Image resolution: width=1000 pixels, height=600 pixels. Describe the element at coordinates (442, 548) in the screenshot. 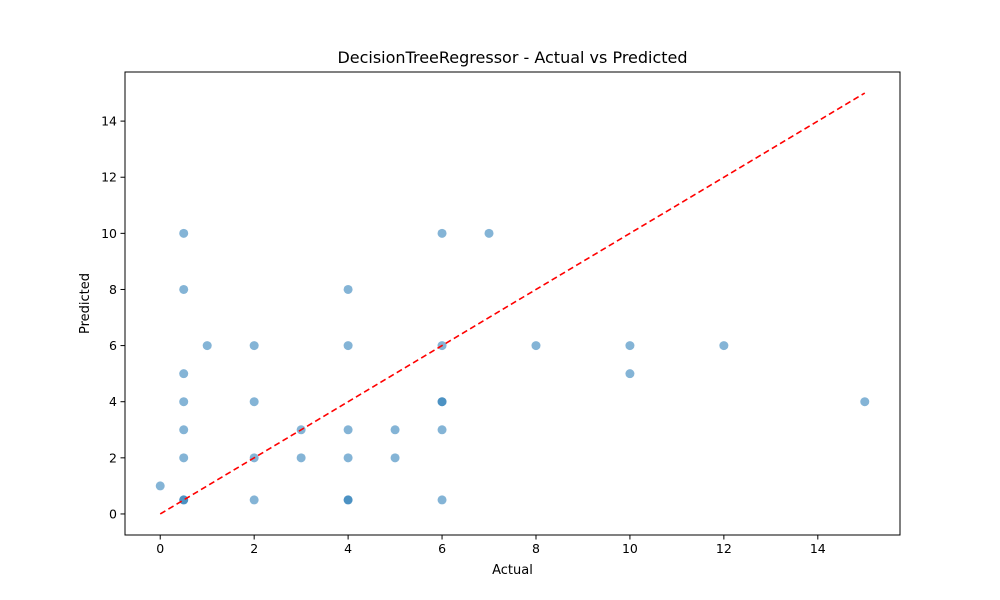

I see `x-tick-label: 6` at that location.